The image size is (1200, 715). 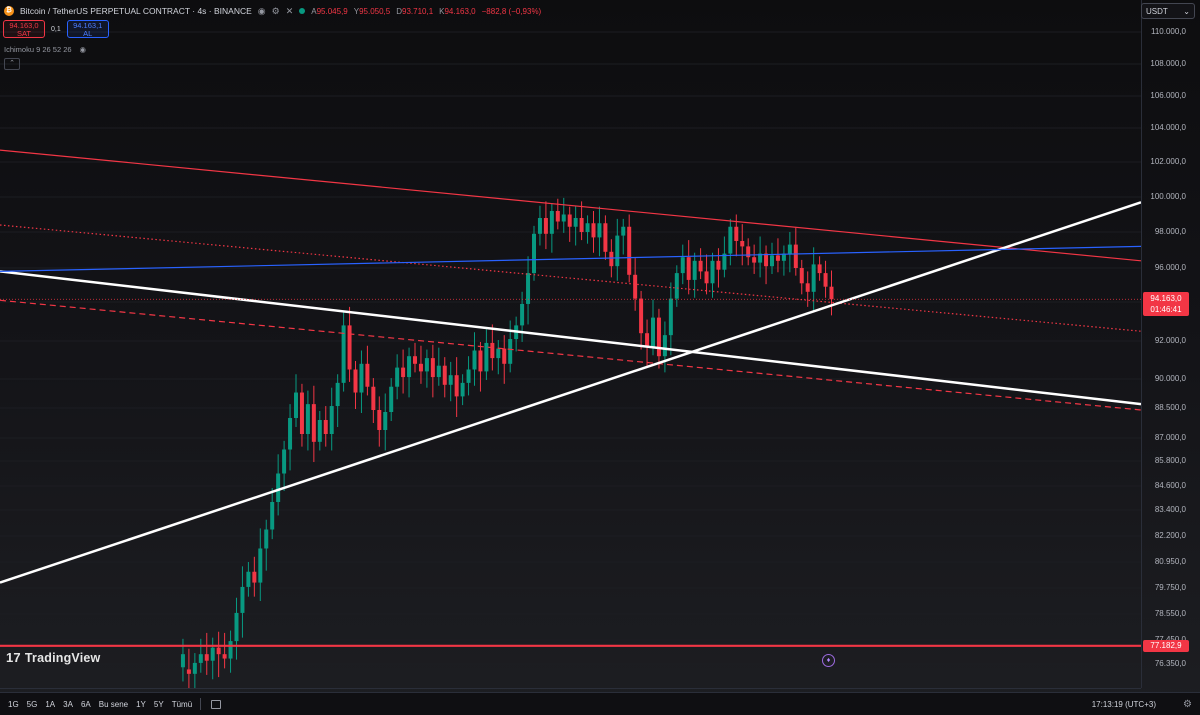 What do you see at coordinates (62, 657) in the screenshot?
I see `watermark-text: TradingView` at bounding box center [62, 657].